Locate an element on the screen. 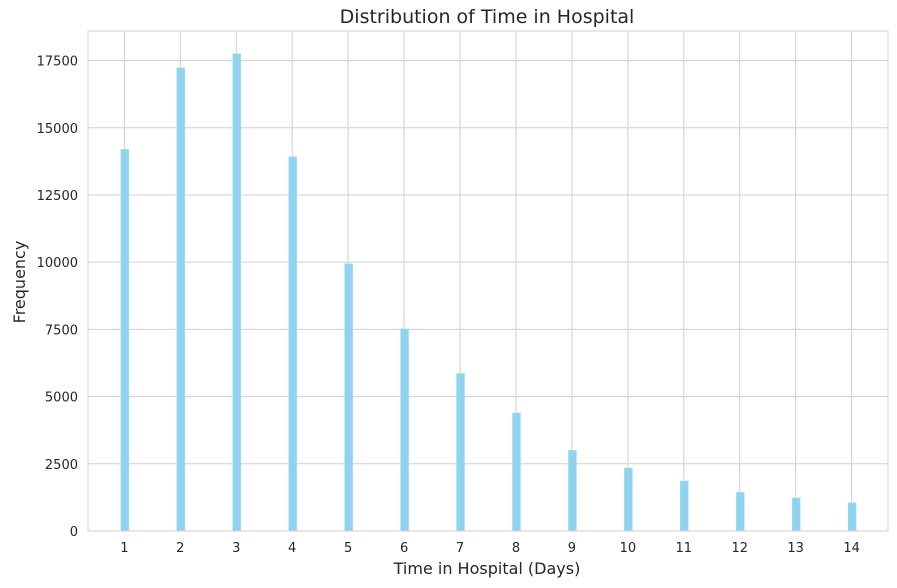 This screenshot has width=897, height=588. x-tick-label: 5 is located at coordinates (348, 548).